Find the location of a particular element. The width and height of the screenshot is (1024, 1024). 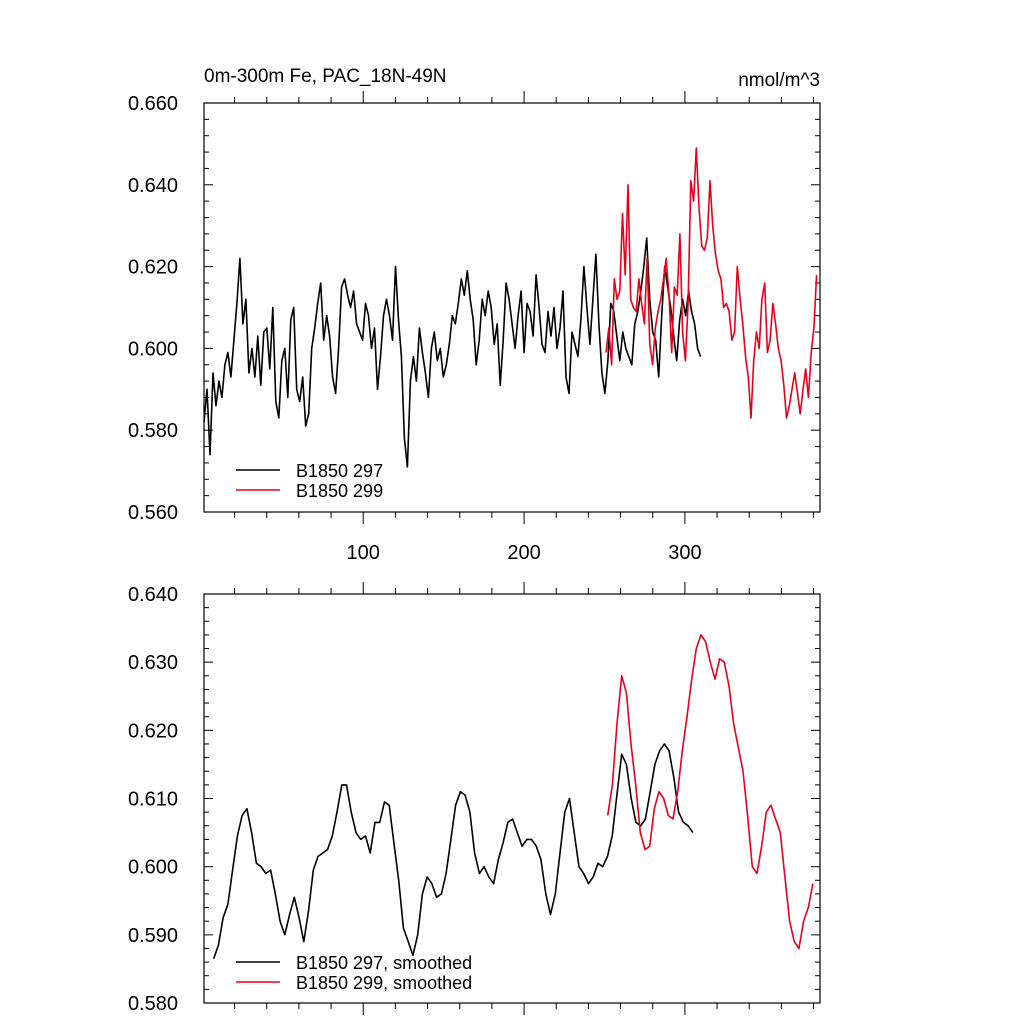

top-title-left: 0m-300m Fe, PAC_18N-49N is located at coordinates (325, 76).